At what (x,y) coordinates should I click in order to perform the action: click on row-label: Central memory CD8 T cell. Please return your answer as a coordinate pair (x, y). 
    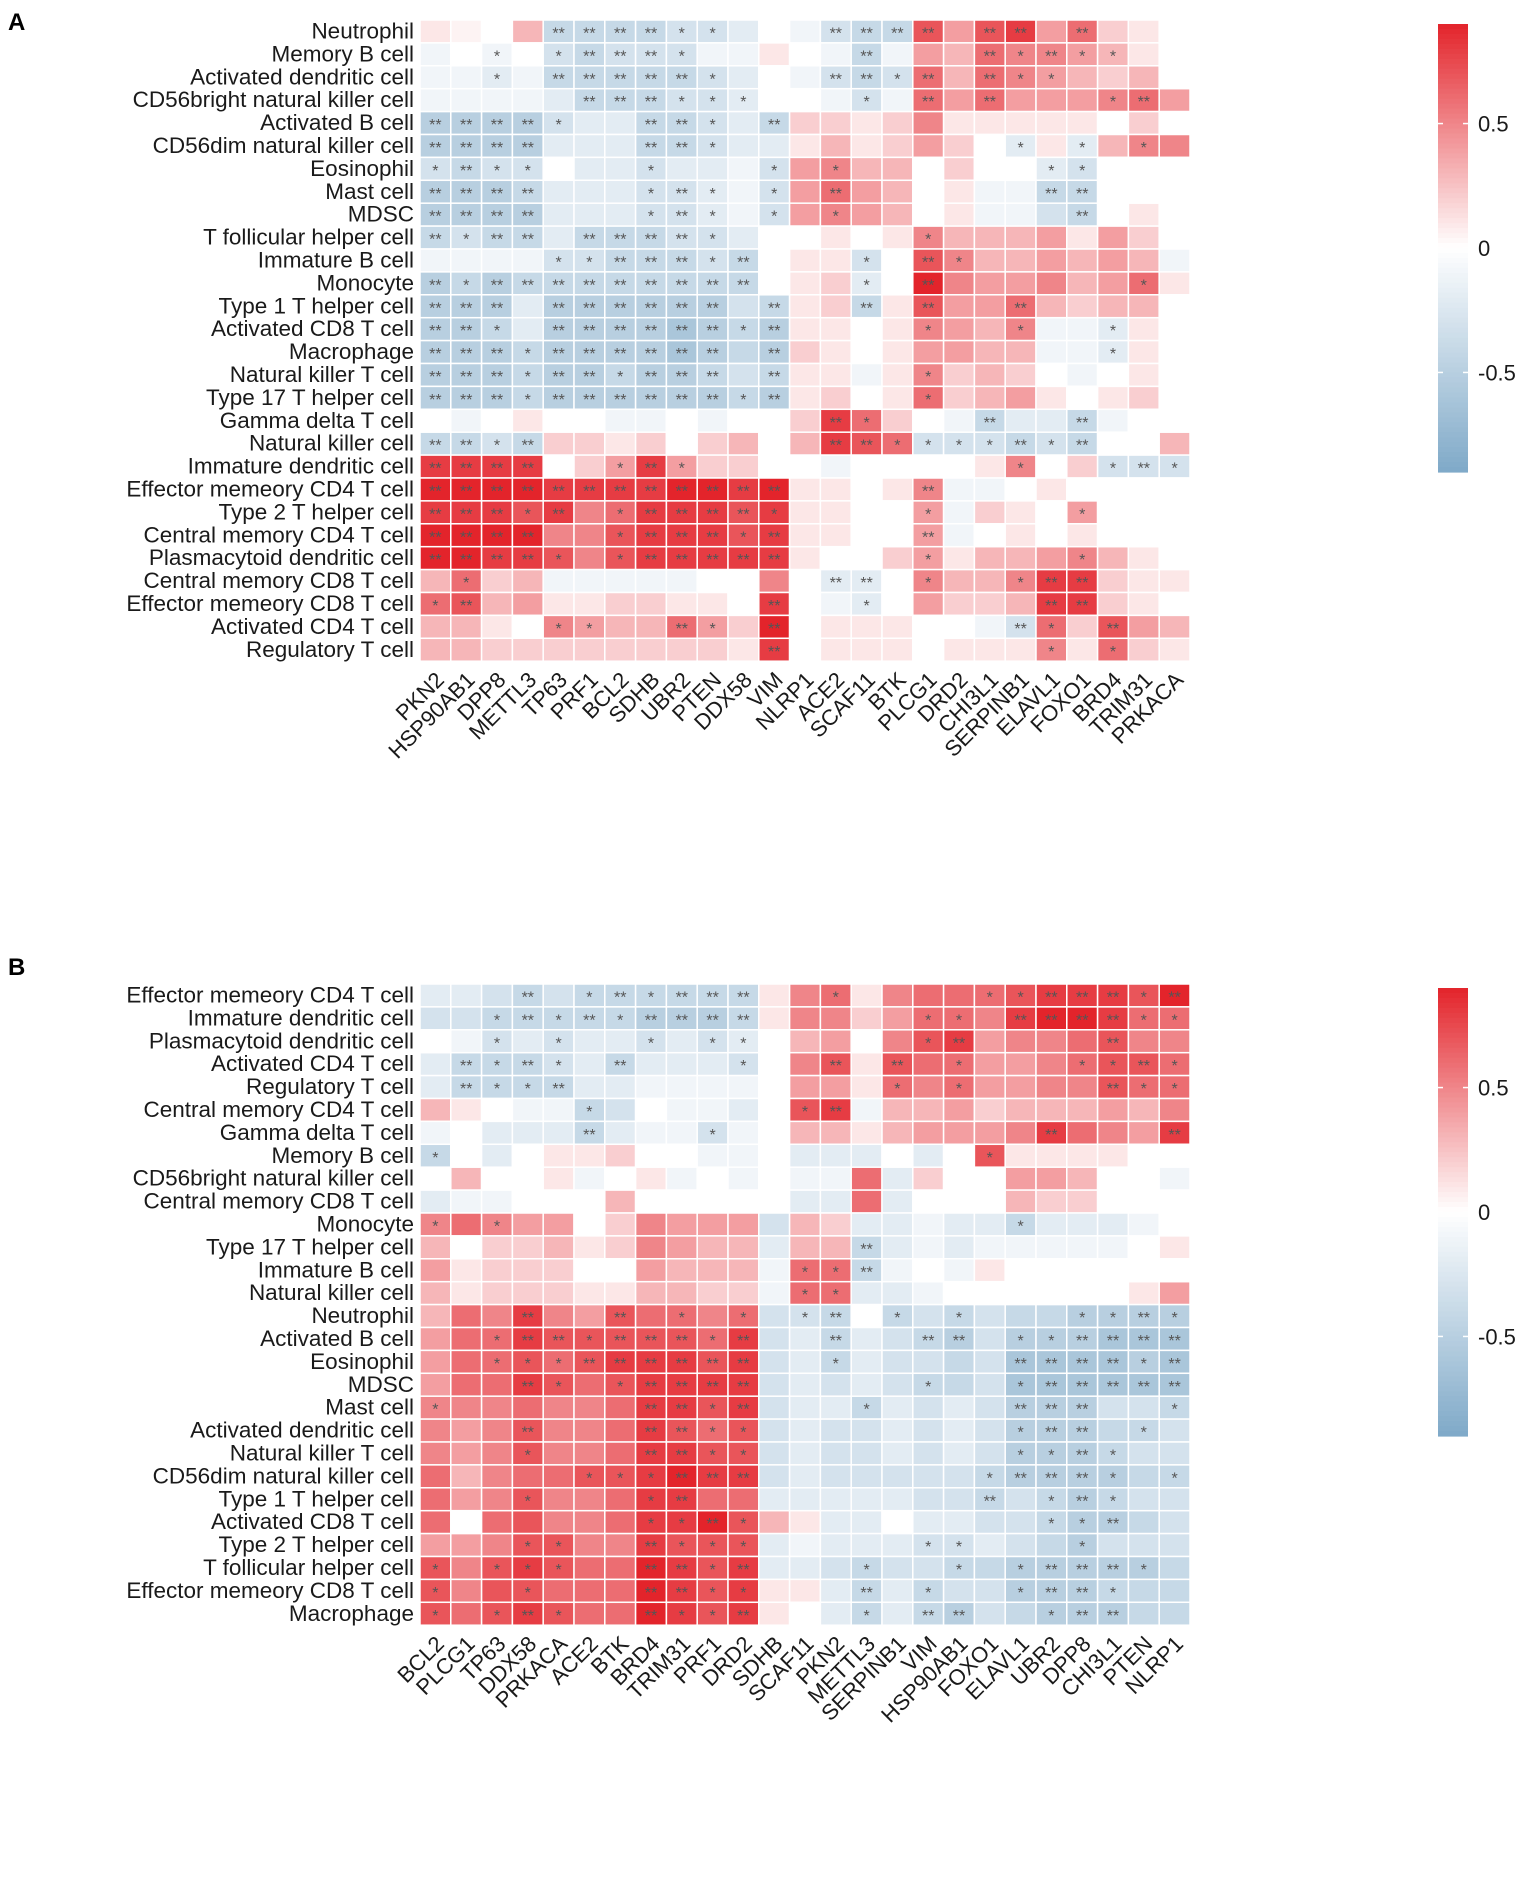
    Looking at the image, I should click on (279, 580).